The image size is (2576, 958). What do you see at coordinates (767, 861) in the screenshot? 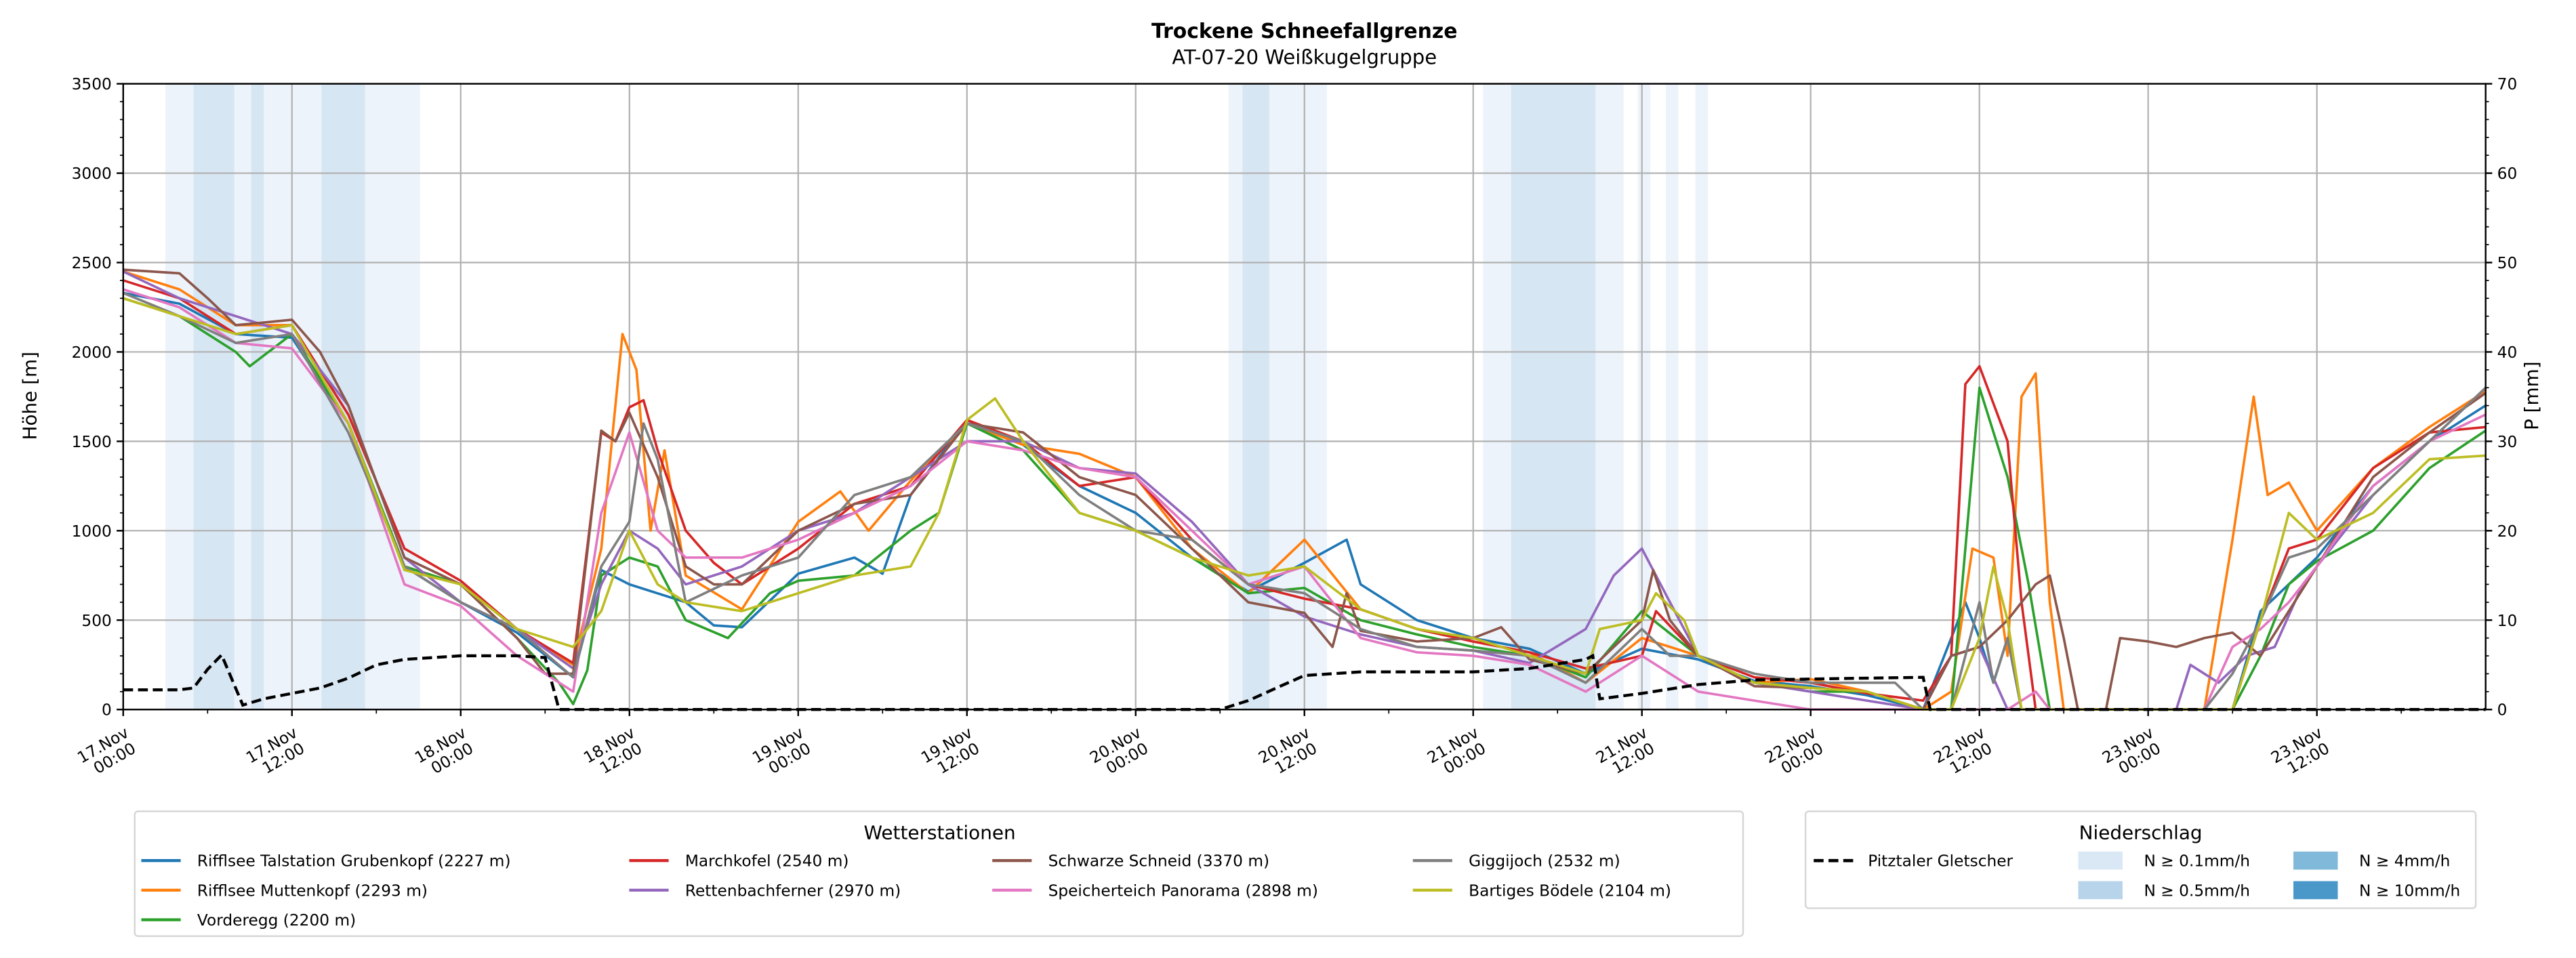
I see `legend-item-label: Marchkofel (2540 m)` at bounding box center [767, 861].